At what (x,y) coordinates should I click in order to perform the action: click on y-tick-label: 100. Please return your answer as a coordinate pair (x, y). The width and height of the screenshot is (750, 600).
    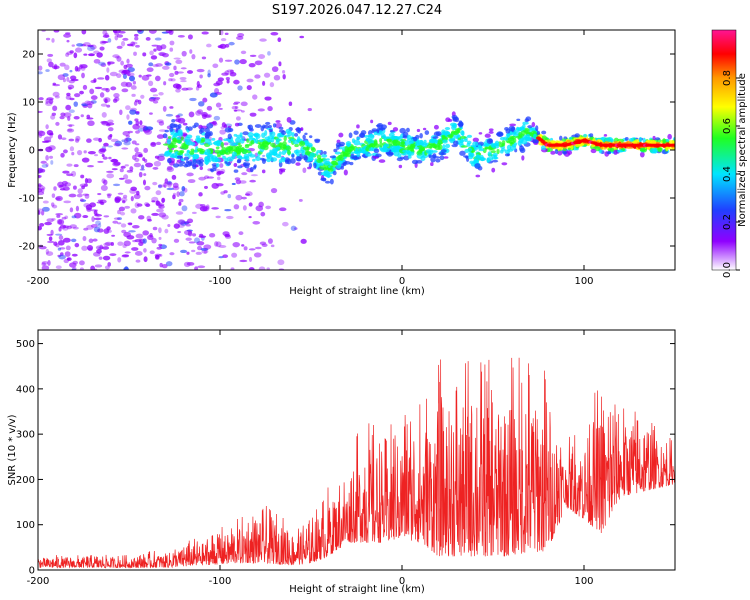
    Looking at the image, I should click on (25, 525).